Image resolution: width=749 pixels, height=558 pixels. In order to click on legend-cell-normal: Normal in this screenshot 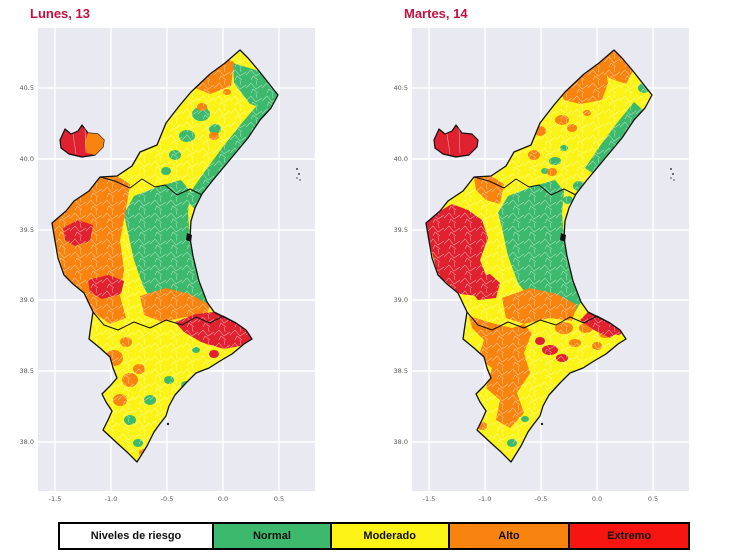, I will do `click(271, 536)`.